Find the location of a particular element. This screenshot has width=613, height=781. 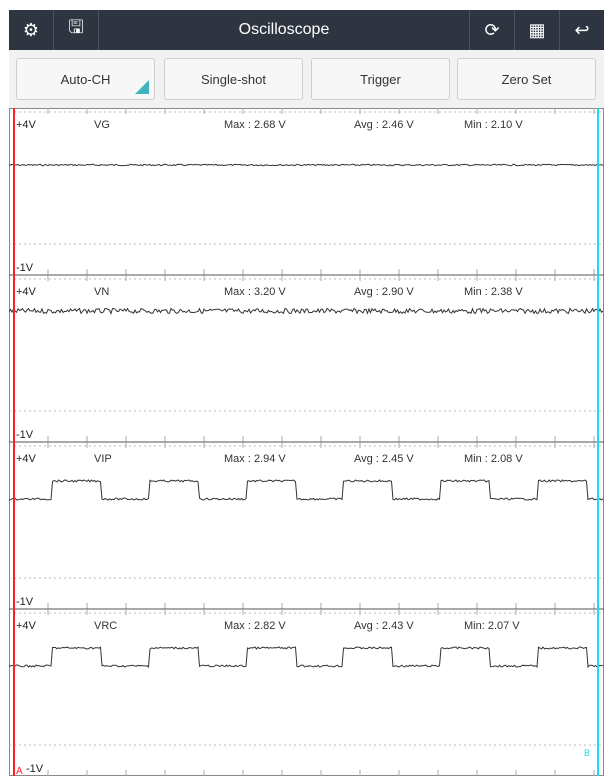

max-value: Max : 2.94 V is located at coordinates (255, 459).